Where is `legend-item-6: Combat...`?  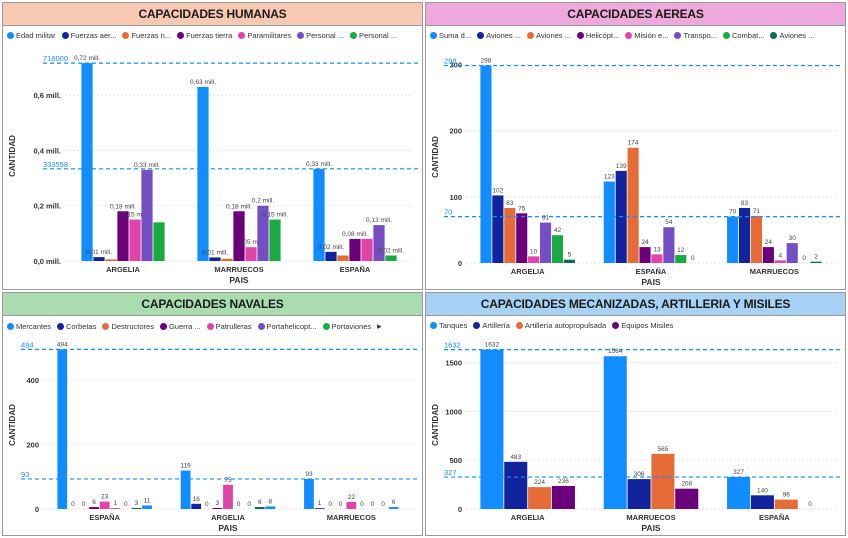
legend-item-6: Combat... is located at coordinates (743, 35).